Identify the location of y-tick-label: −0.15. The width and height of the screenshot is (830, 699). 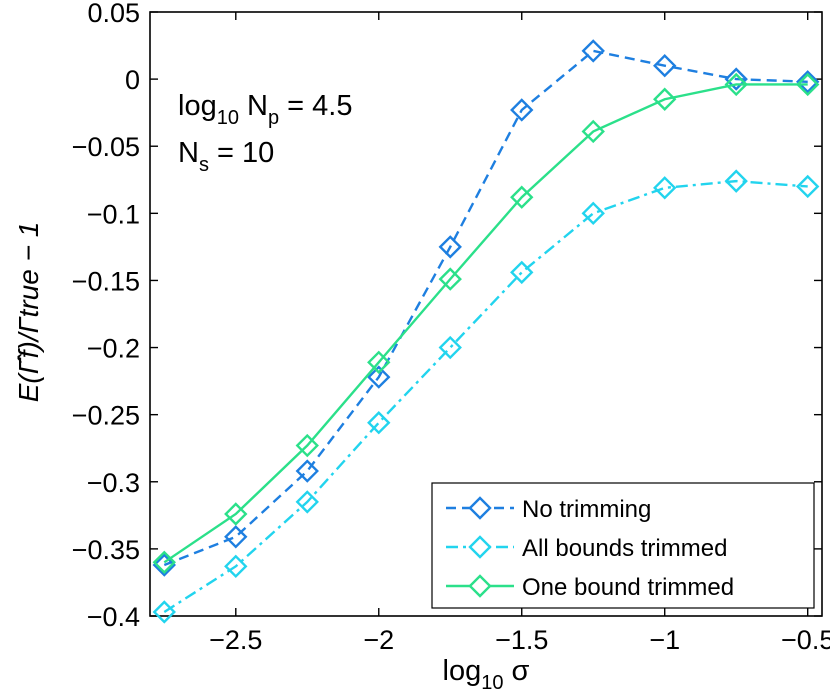
(106, 281).